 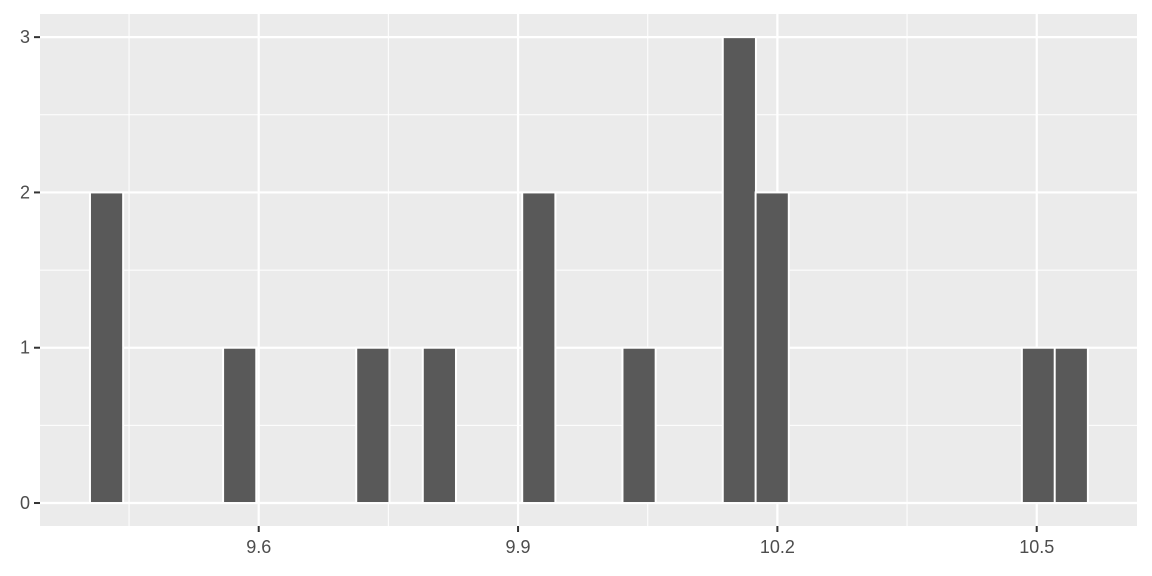 What do you see at coordinates (25, 503) in the screenshot?
I see `y-tick-label: 0` at bounding box center [25, 503].